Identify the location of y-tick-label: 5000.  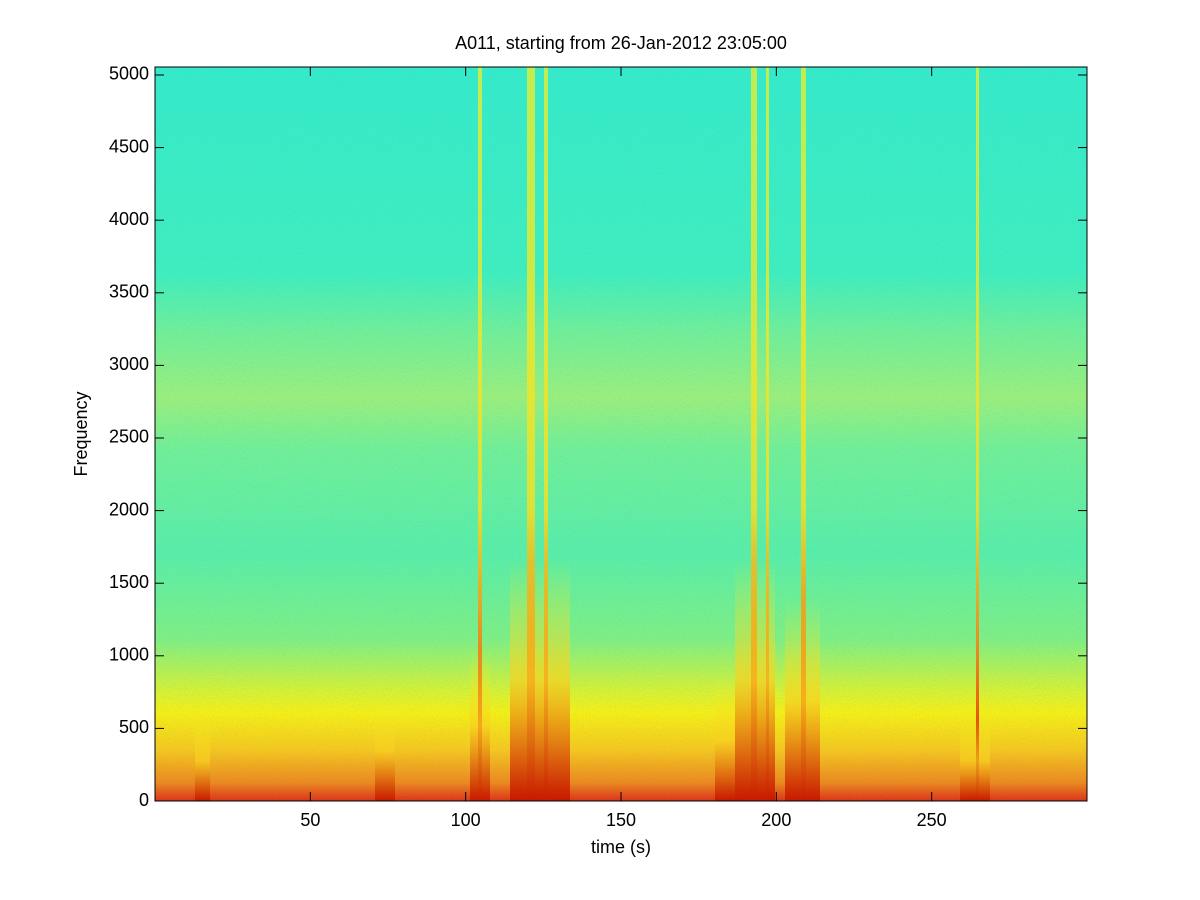
(129, 74).